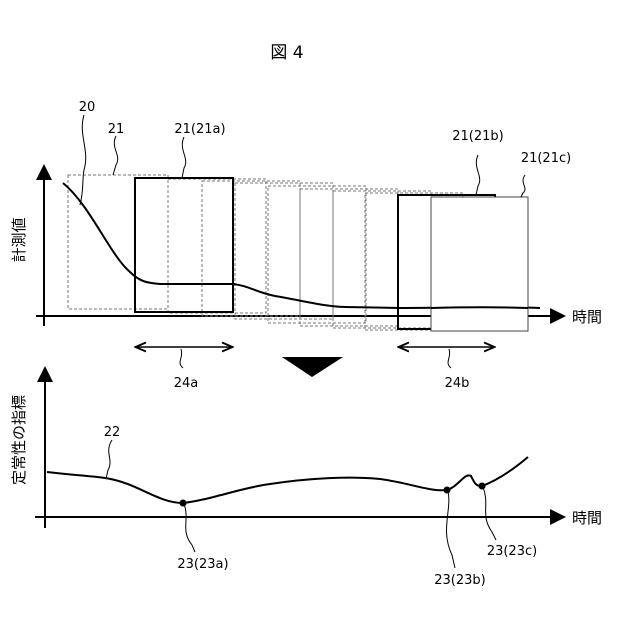 Image resolution: width=640 pixels, height=640 pixels. What do you see at coordinates (184, 245) in the screenshot?
I see `window-21a` at bounding box center [184, 245].